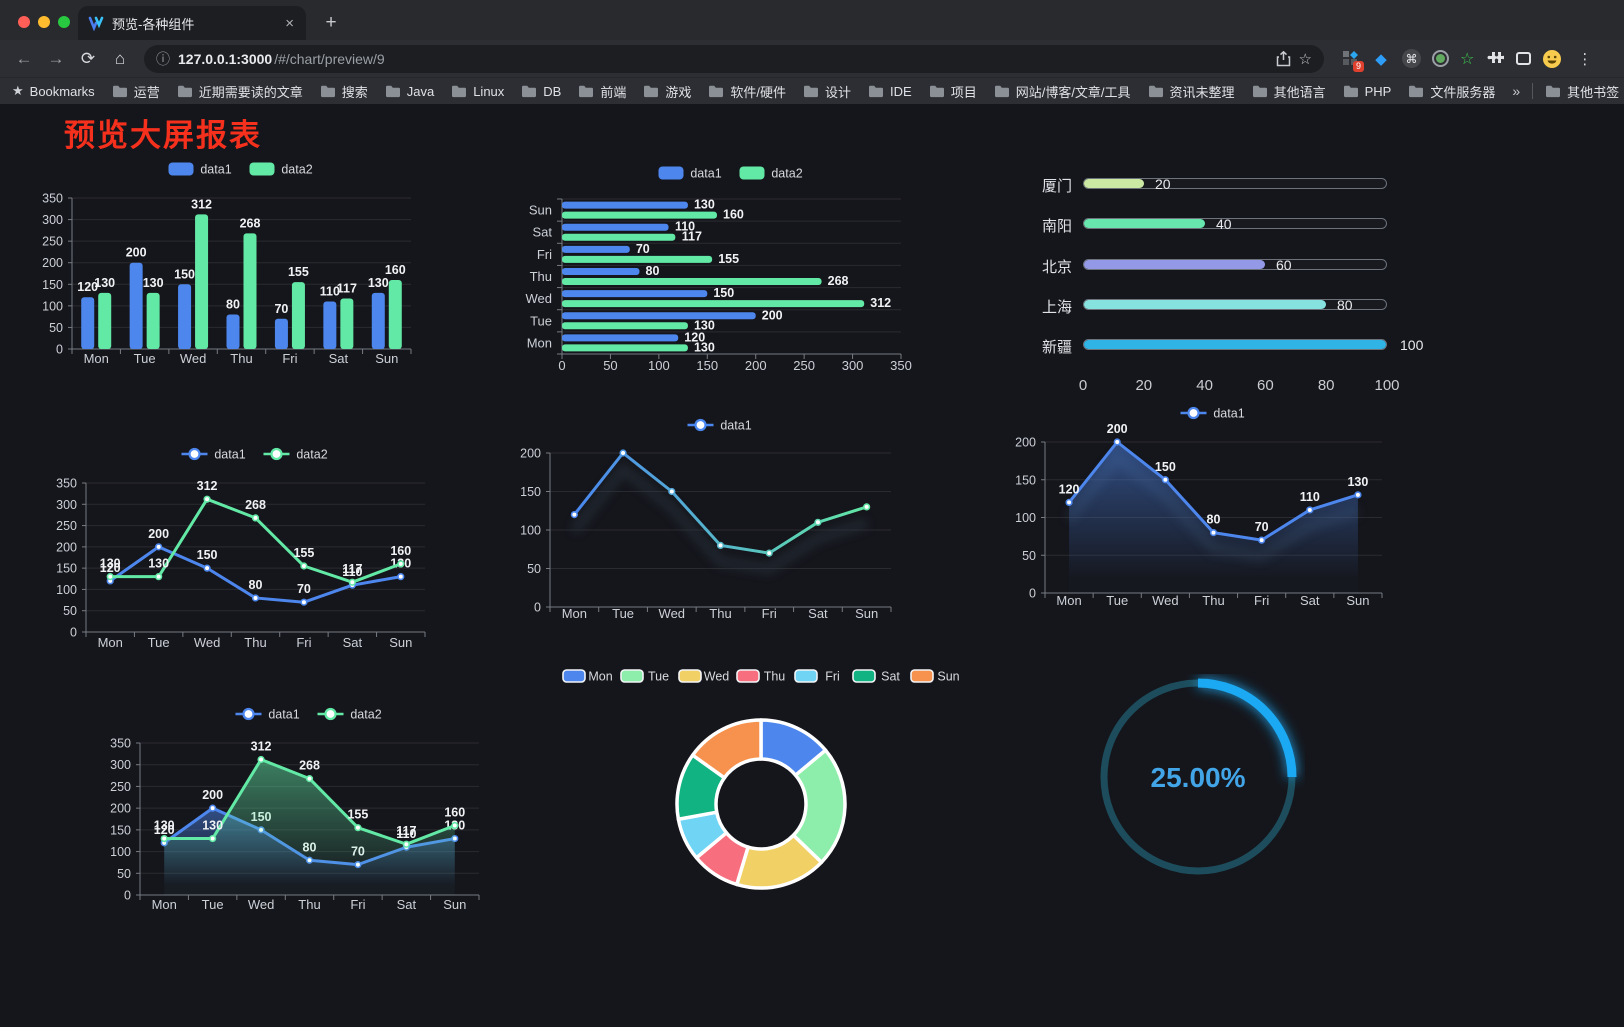 The image size is (1624, 1027). What do you see at coordinates (747, 91) in the screenshot?
I see `bookmark-folder: 软件/硬件` at bounding box center [747, 91].